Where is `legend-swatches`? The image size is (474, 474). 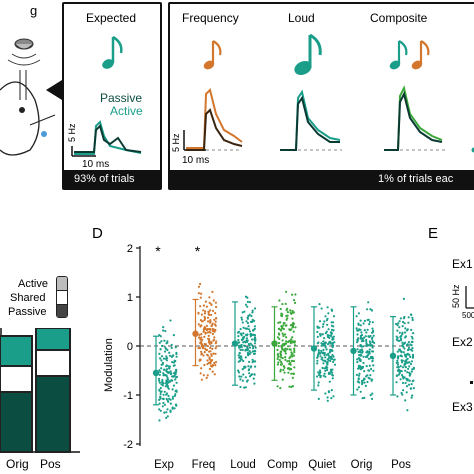 legend-swatches is located at coordinates (62, 297).